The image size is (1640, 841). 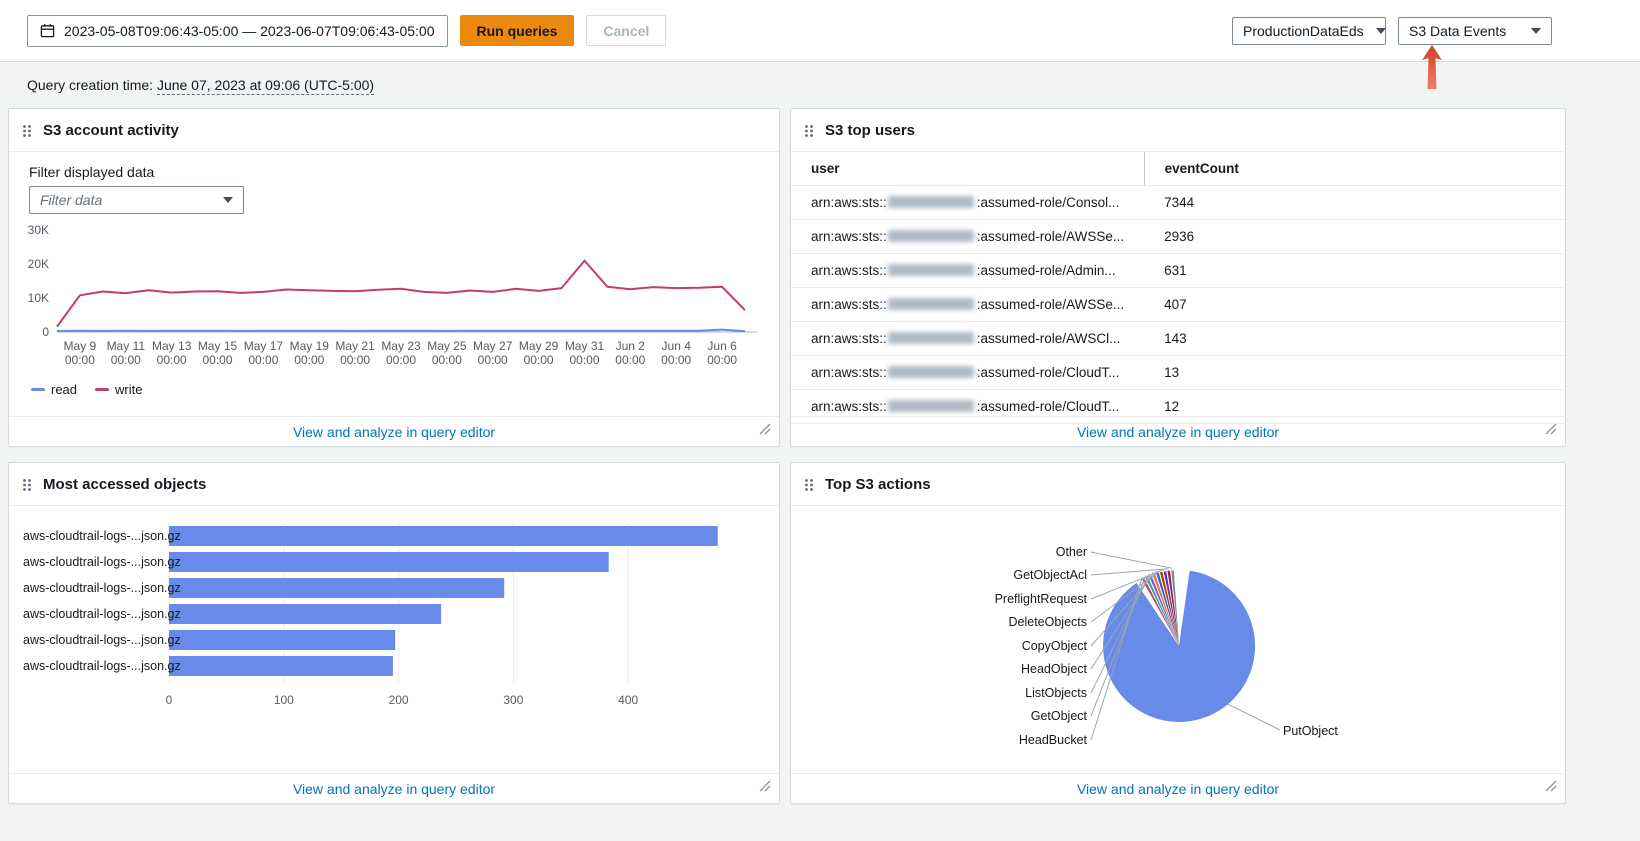 What do you see at coordinates (1056, 693) in the screenshot?
I see `svg-text: ListObjects` at bounding box center [1056, 693].